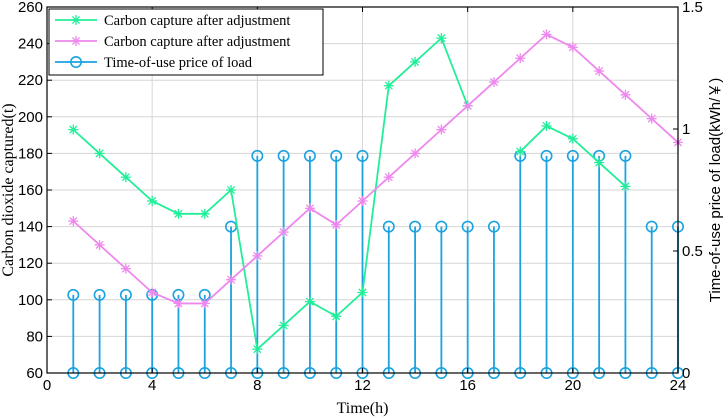 Image resolution: width=726 pixels, height=417 pixels. What do you see at coordinates (362, 385) in the screenshot?
I see `x-tick-label: 12` at bounding box center [362, 385].